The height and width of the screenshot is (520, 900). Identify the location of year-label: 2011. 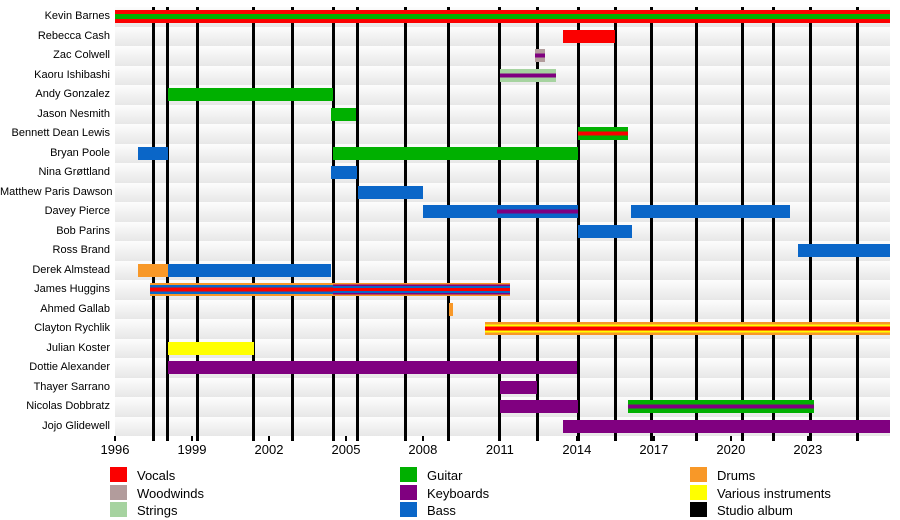
(499, 449).